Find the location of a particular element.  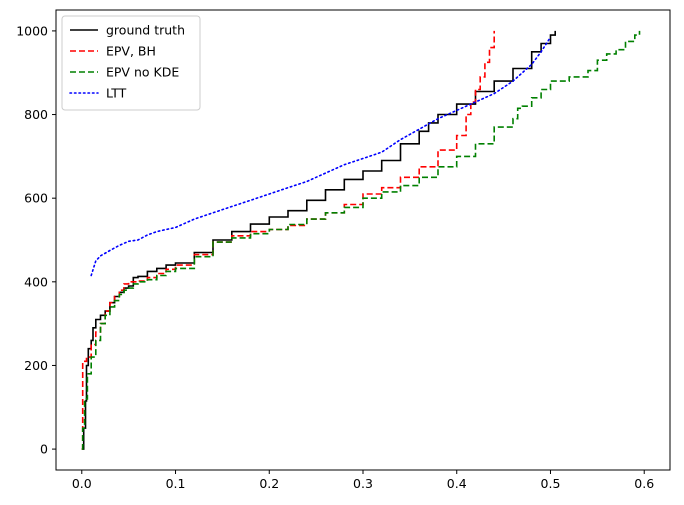

x-axis: 0.0 0.1 0.2 0.3 0.4 0.5 0.6 is located at coordinates (363, 480).